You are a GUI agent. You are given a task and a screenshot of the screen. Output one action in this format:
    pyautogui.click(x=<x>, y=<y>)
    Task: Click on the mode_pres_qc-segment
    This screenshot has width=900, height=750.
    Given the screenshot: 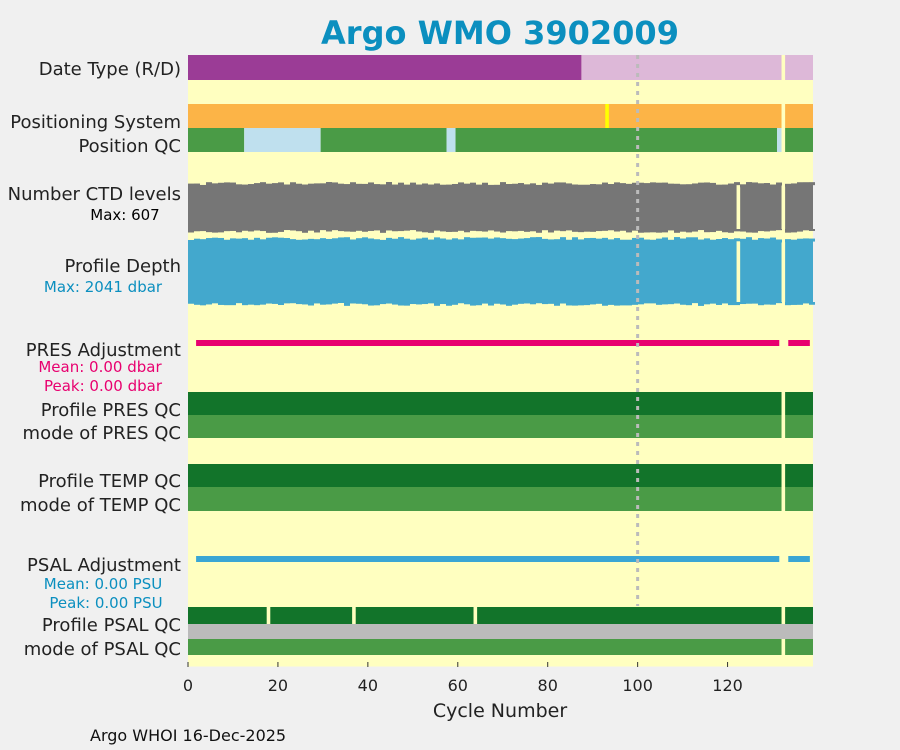 What is the action you would take?
    pyautogui.click(x=799, y=426)
    